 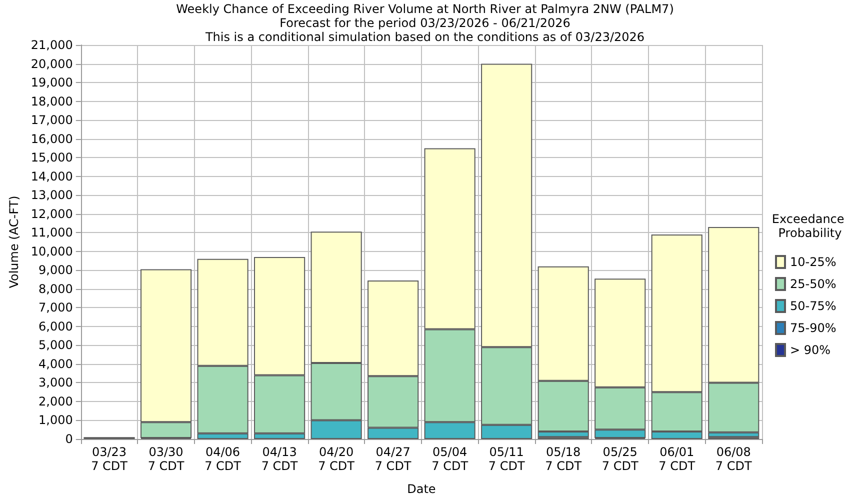 I want to click on x-tick-label: 04/06 7 CDT, so click(x=223, y=459).